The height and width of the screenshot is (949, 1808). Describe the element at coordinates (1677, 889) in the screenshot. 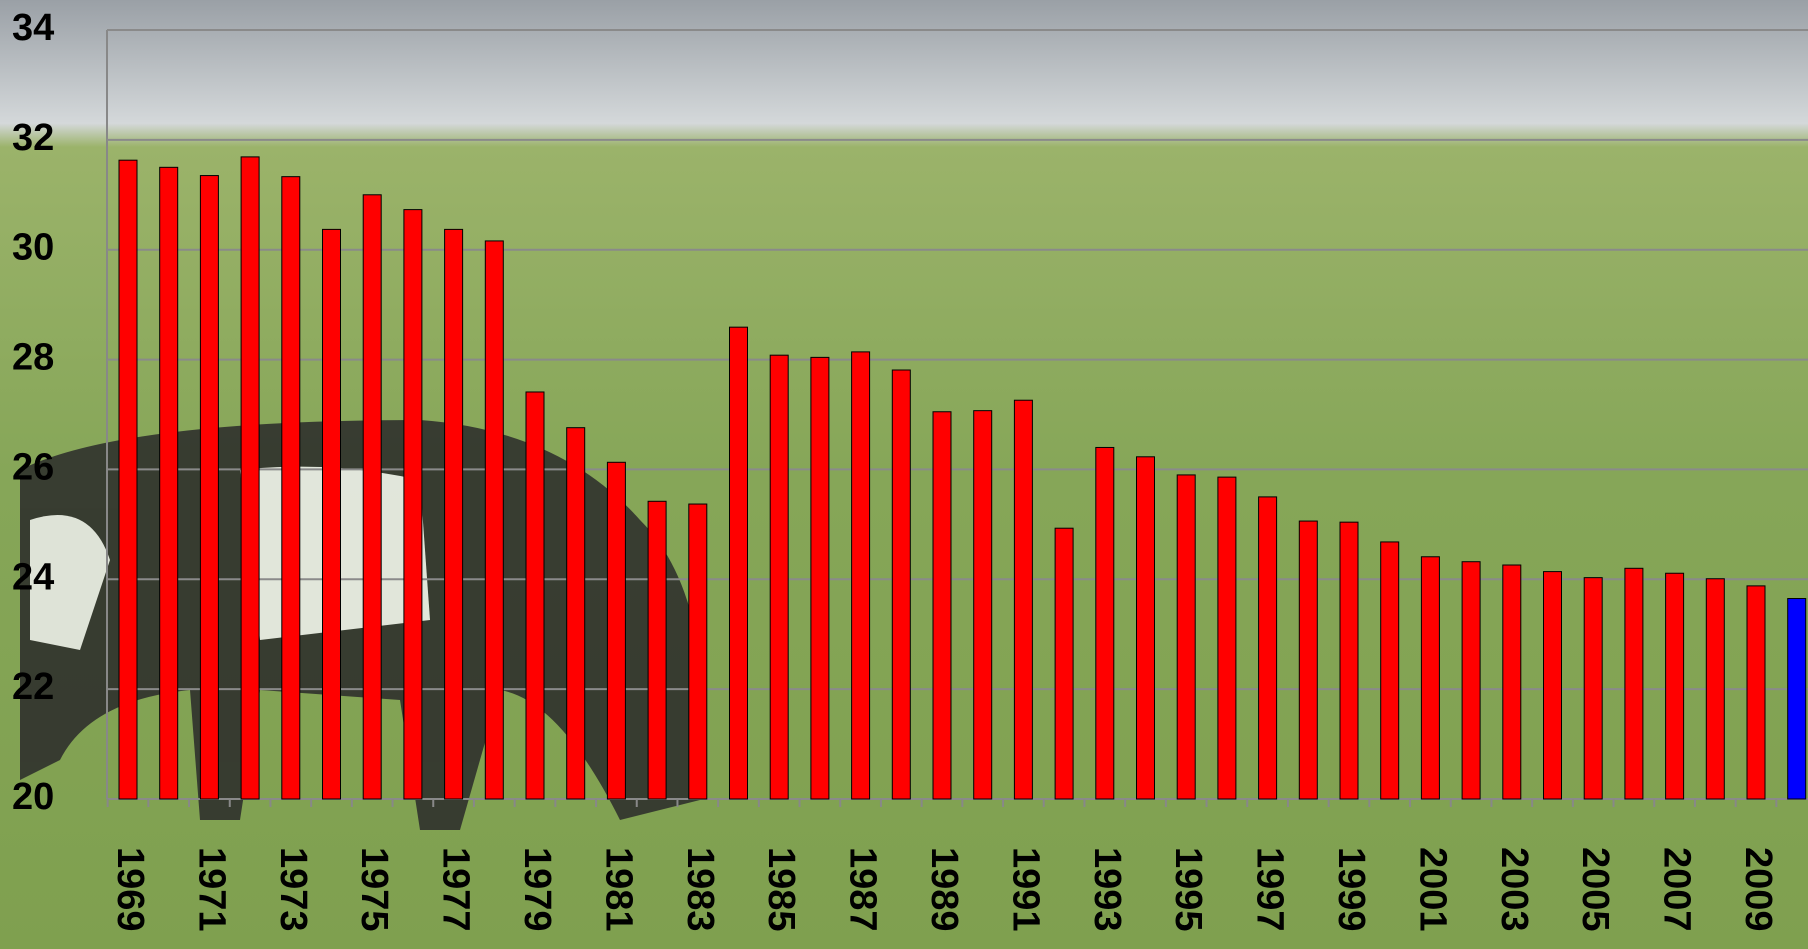

I see `x-tick-label: 2007` at that location.